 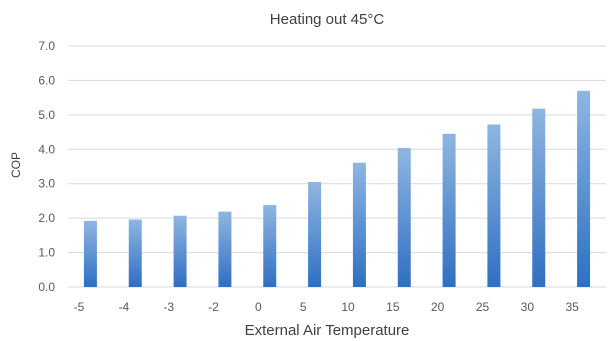 What do you see at coordinates (438, 307) in the screenshot?
I see `x-tick-label: 20` at bounding box center [438, 307].